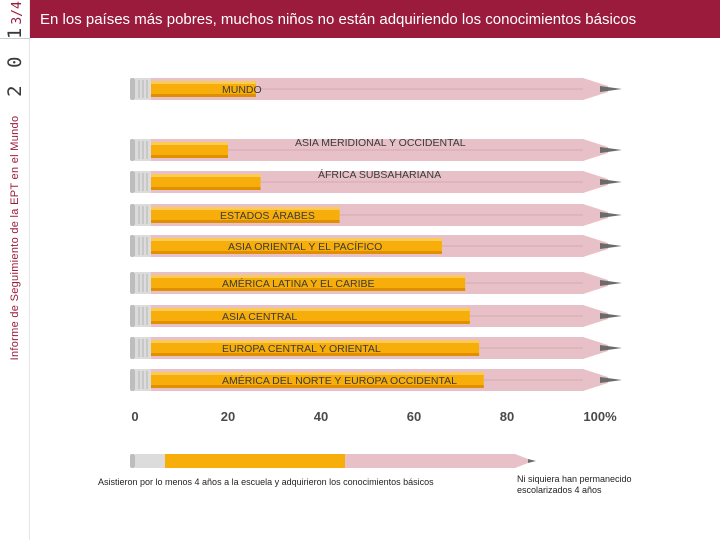 The height and width of the screenshot is (540, 720). What do you see at coordinates (611, 348) in the screenshot?
I see `bar-8-lead` at bounding box center [611, 348].